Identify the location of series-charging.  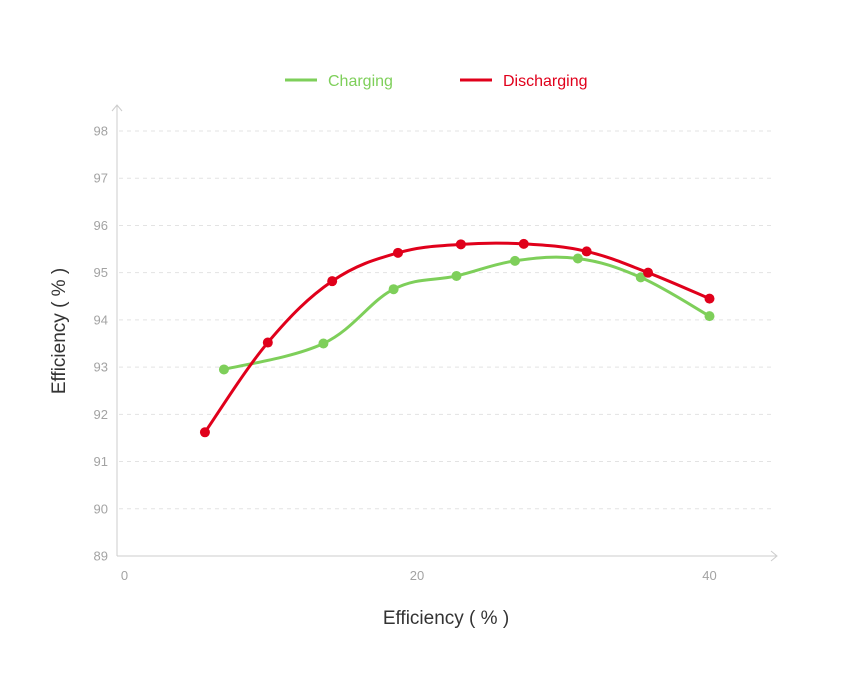
(466, 314).